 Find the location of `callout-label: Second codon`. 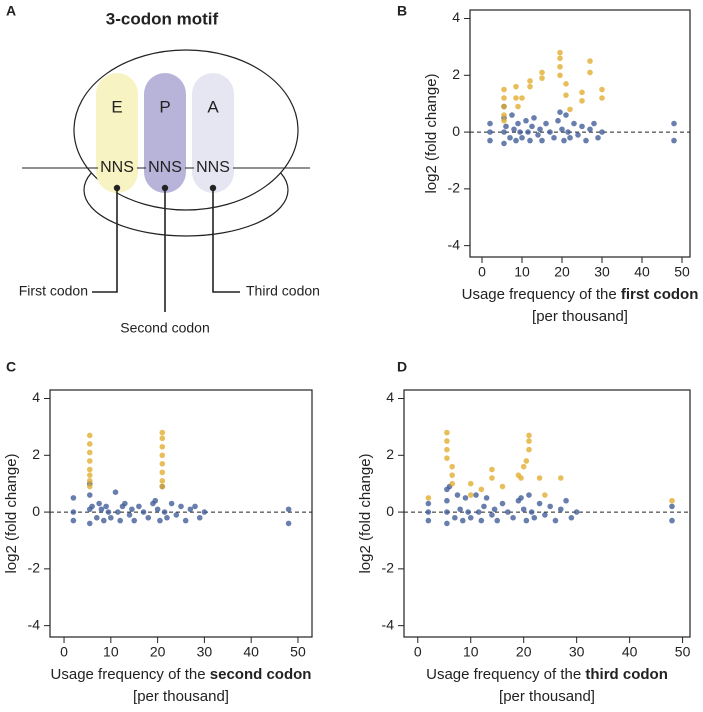

callout-label: Second codon is located at coordinates (165, 328).